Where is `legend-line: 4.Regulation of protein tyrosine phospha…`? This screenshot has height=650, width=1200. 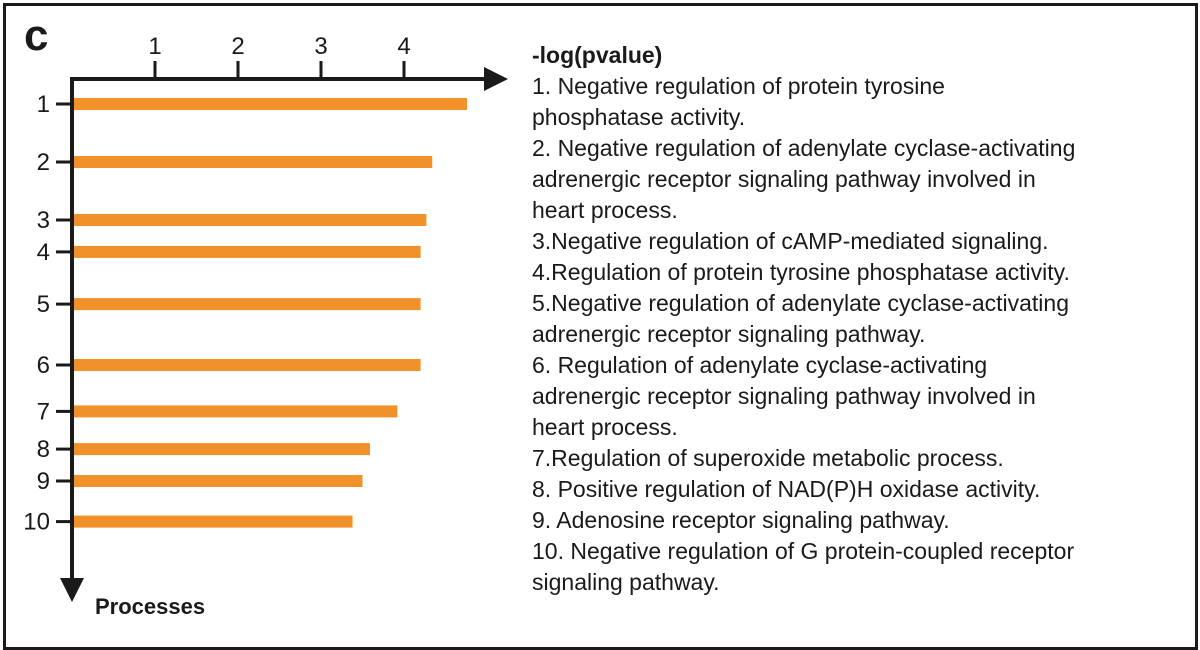
legend-line: 4.Regulation of protein tyrosine phospha… is located at coordinates (801, 272).